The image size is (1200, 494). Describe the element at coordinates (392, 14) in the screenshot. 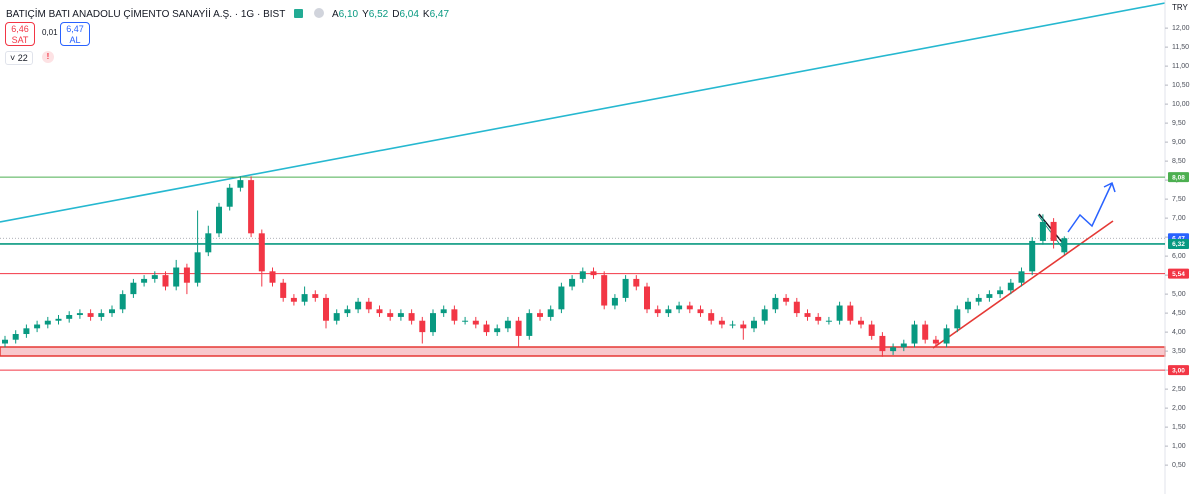

I see `ohlc: A6,10 Y6,52 D6,04 K6,47` at that location.